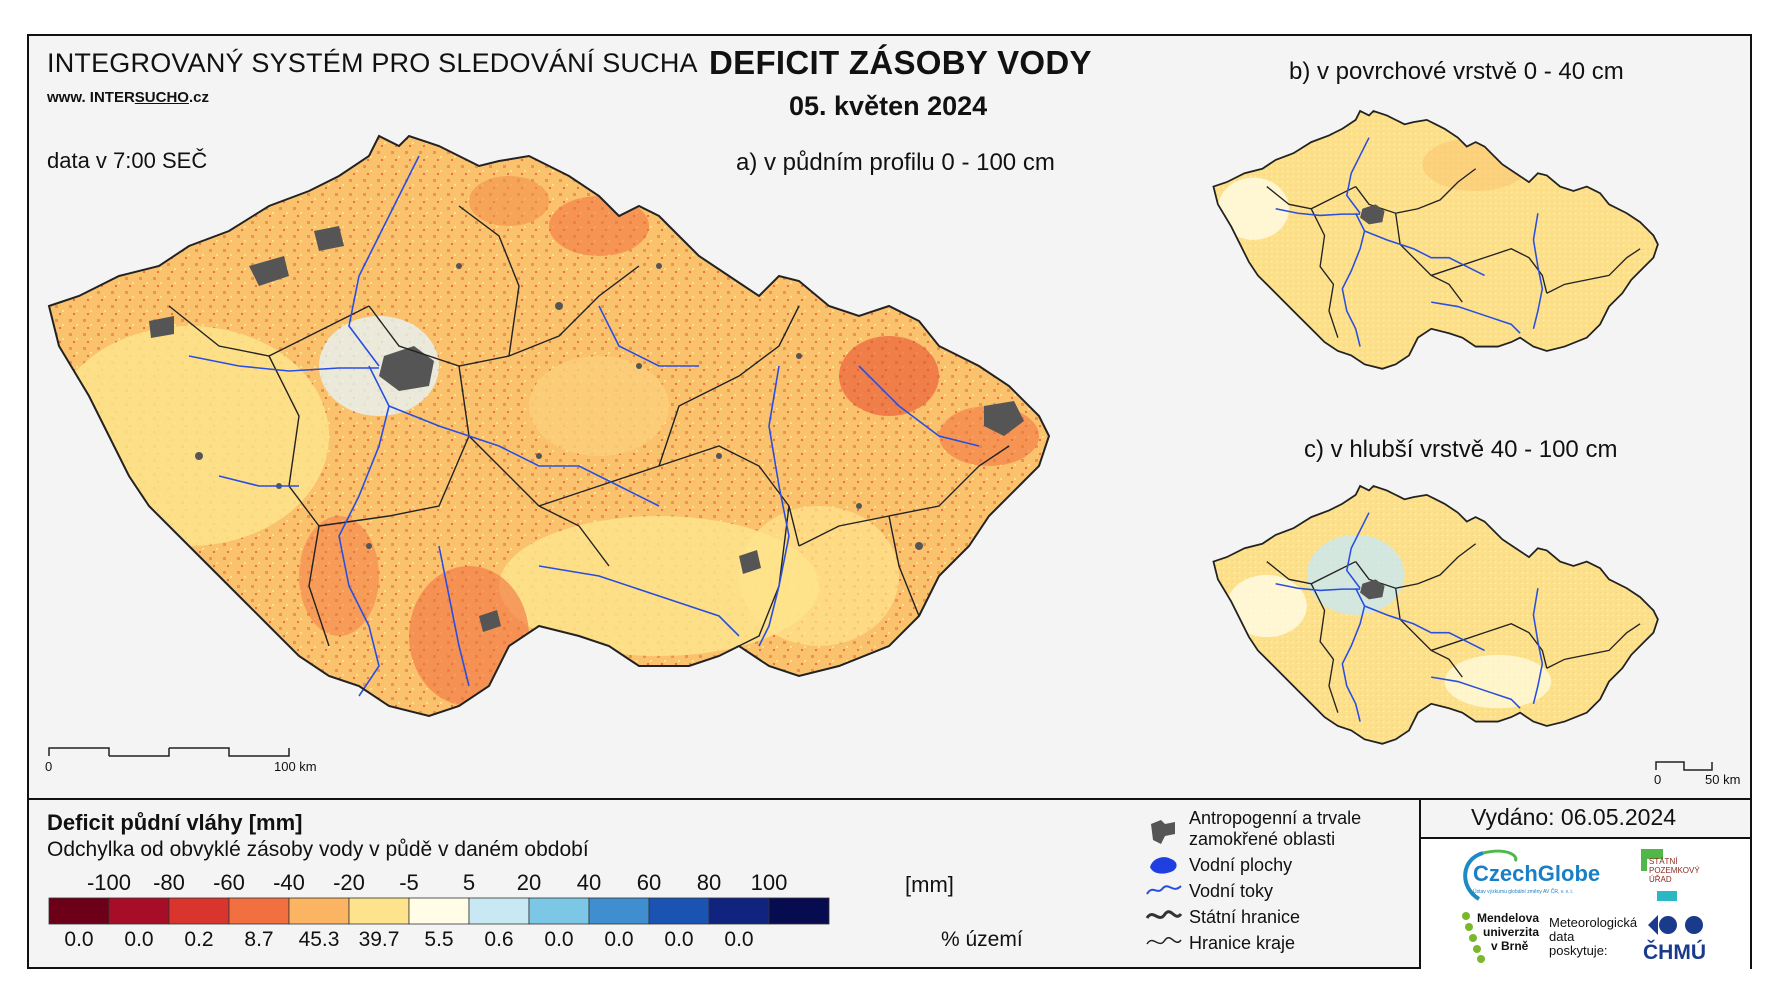 This screenshot has width=1772, height=1003. What do you see at coordinates (259, 939) in the screenshot?
I see `legend-percent-value: 8.7` at bounding box center [259, 939].